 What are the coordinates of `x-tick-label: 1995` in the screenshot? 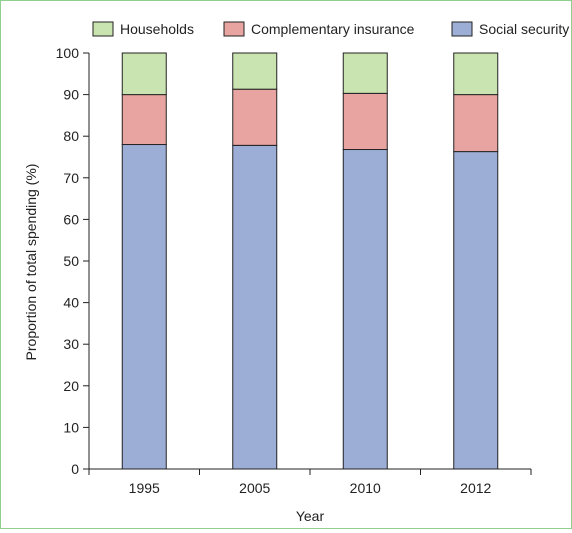 It's located at (144, 488).